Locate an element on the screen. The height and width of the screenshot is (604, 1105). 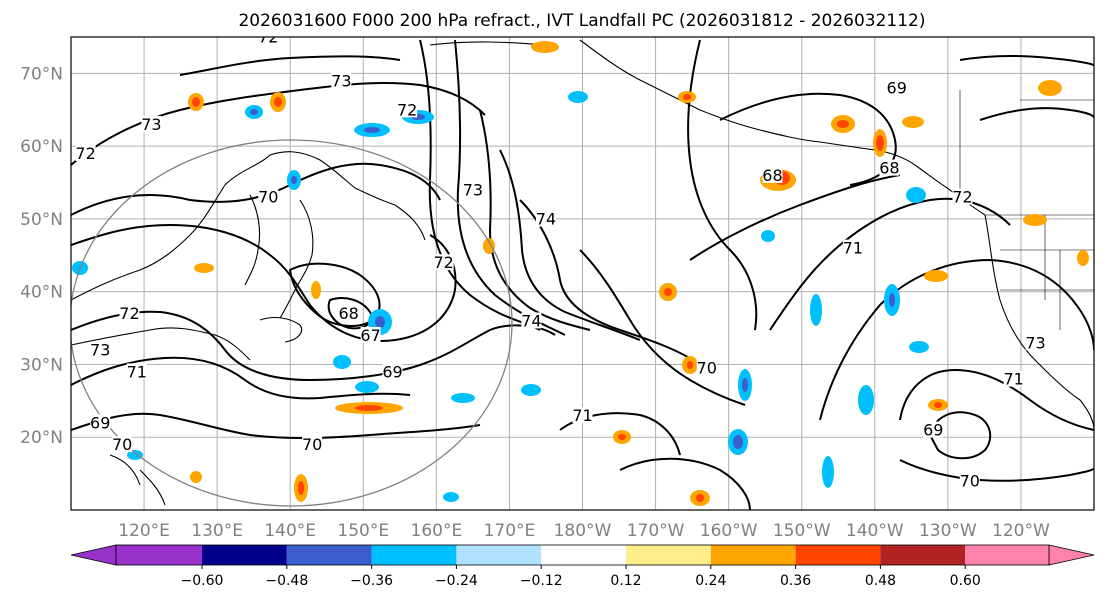
latitude-labels: 70°N 60°N 50°N 40°N 30°N 20°N is located at coordinates (41, 256).